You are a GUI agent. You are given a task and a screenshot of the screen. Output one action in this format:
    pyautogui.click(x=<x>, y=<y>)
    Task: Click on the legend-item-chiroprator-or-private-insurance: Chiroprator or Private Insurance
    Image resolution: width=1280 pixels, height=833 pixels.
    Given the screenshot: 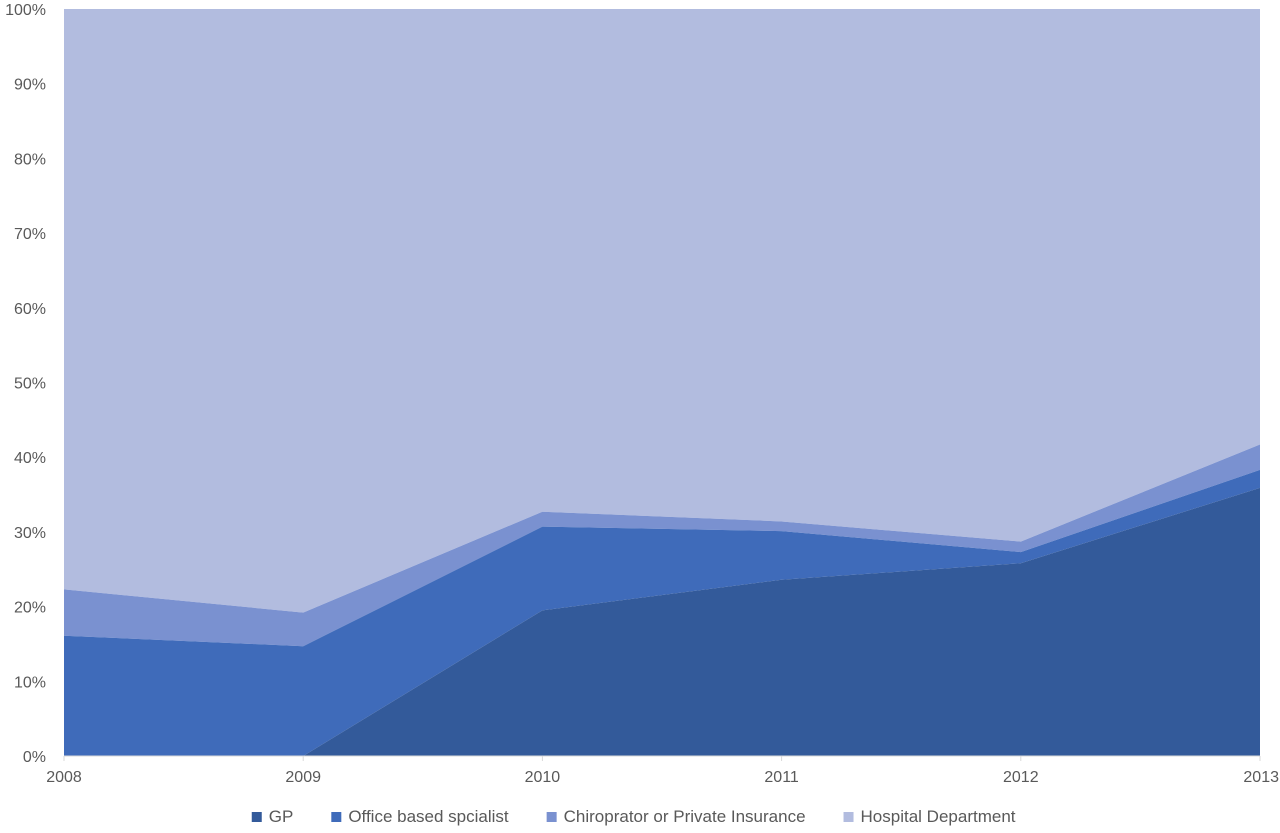 What is the action you would take?
    pyautogui.click(x=676, y=816)
    